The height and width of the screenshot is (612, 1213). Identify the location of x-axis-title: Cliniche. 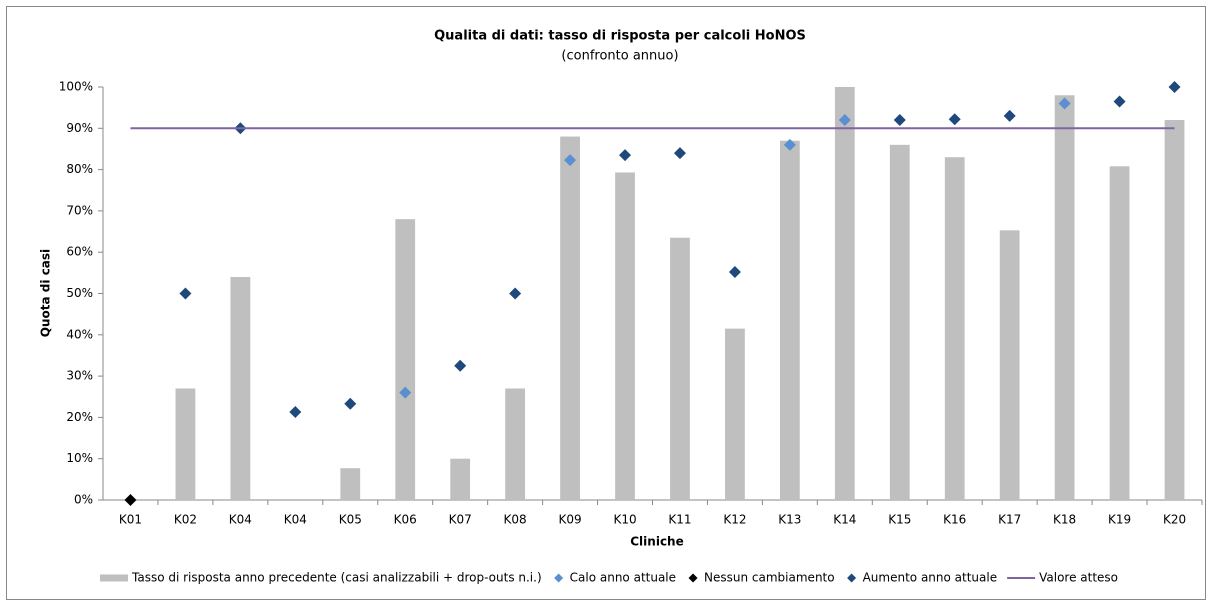
(656, 542).